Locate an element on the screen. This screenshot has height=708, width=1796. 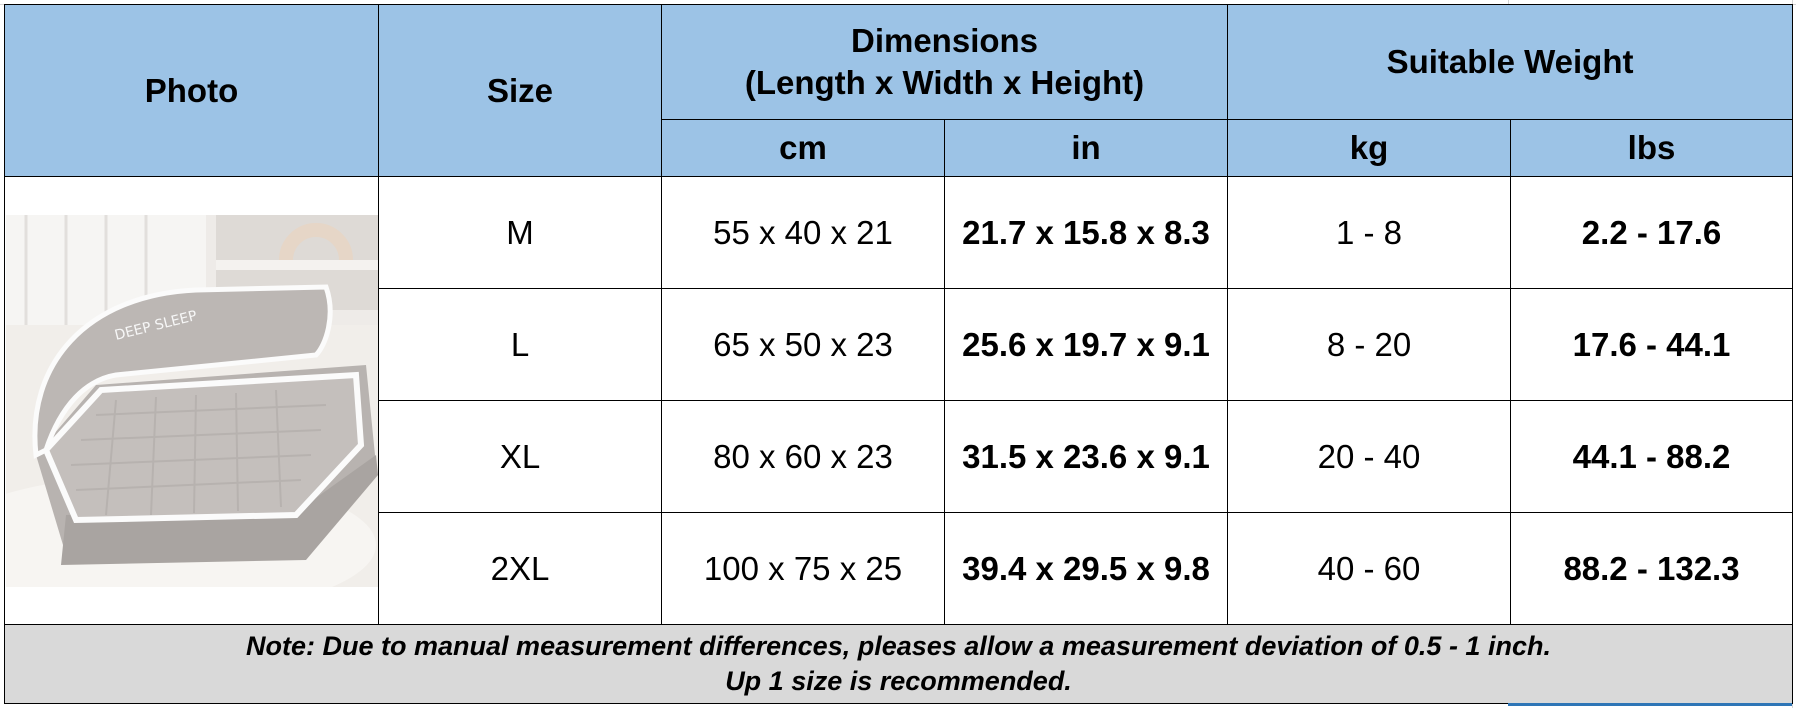
lbs-value: 88.2 - 132.3 is located at coordinates (1651, 568).